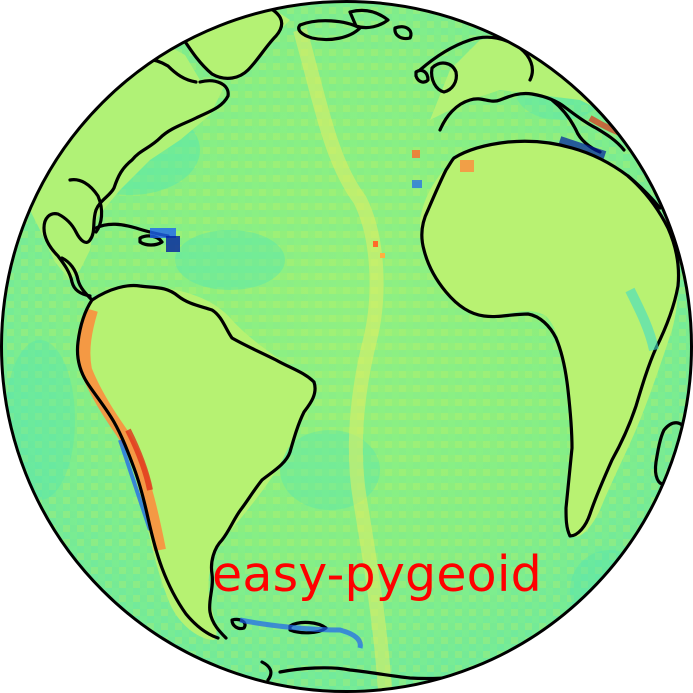 This screenshot has width=693, height=693. I want to click on mid-atlantic-ridge, so click(342, 359).